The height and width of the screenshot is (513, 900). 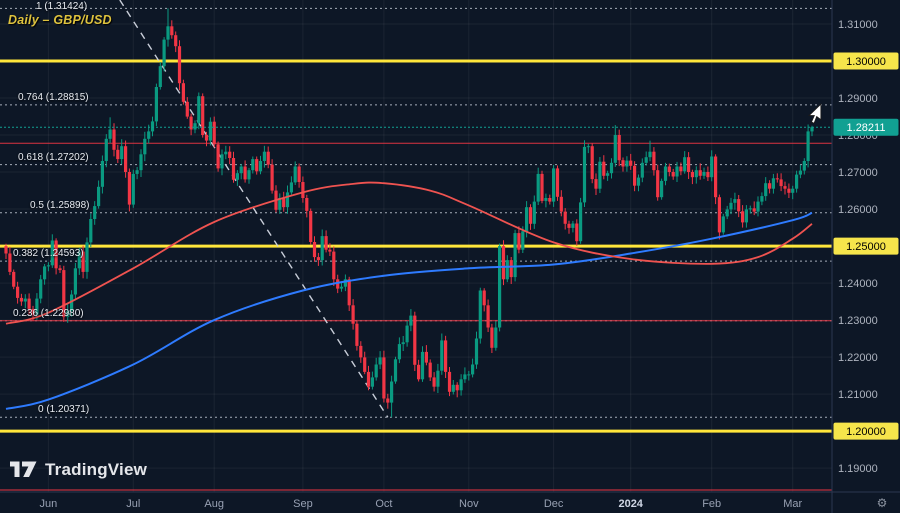 I want to click on svg-text: Jun, so click(x=49, y=504).